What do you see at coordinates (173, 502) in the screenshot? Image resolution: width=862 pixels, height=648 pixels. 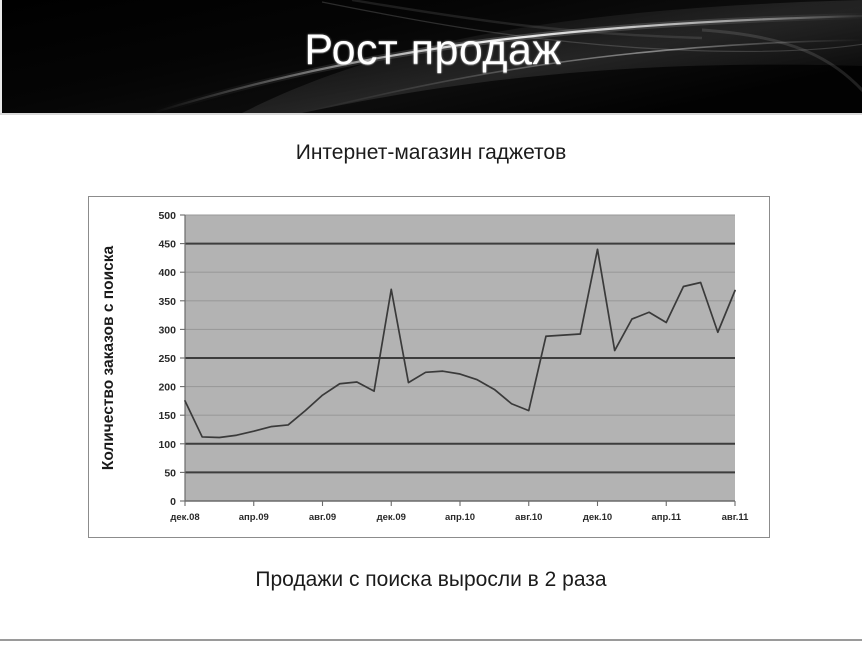 I see `y-tick-label: 0` at bounding box center [173, 502].